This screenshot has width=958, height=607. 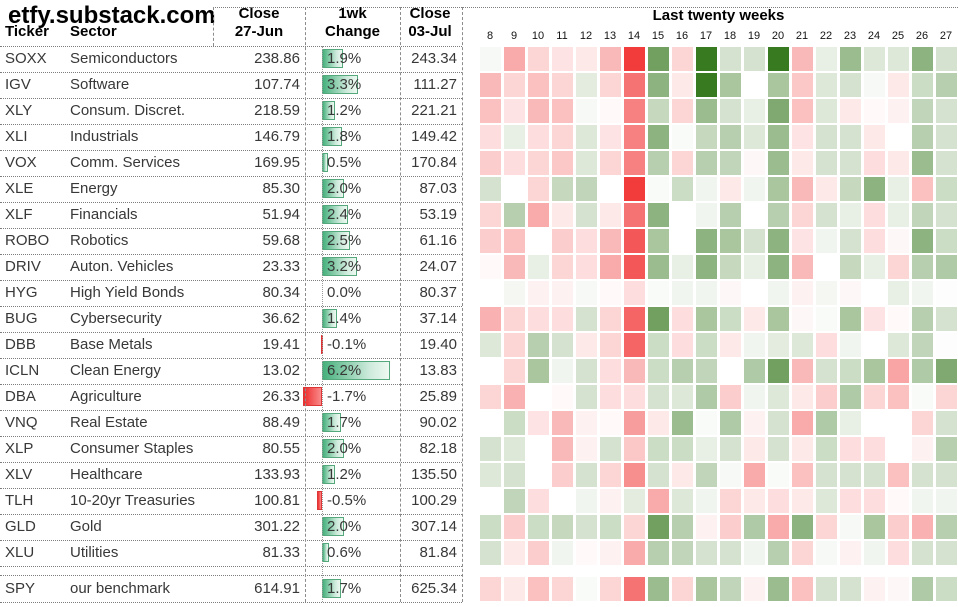 I want to click on table-row: HYG High Yield Bonds 80.34 0.0% 80.37, so click(x=479, y=293).